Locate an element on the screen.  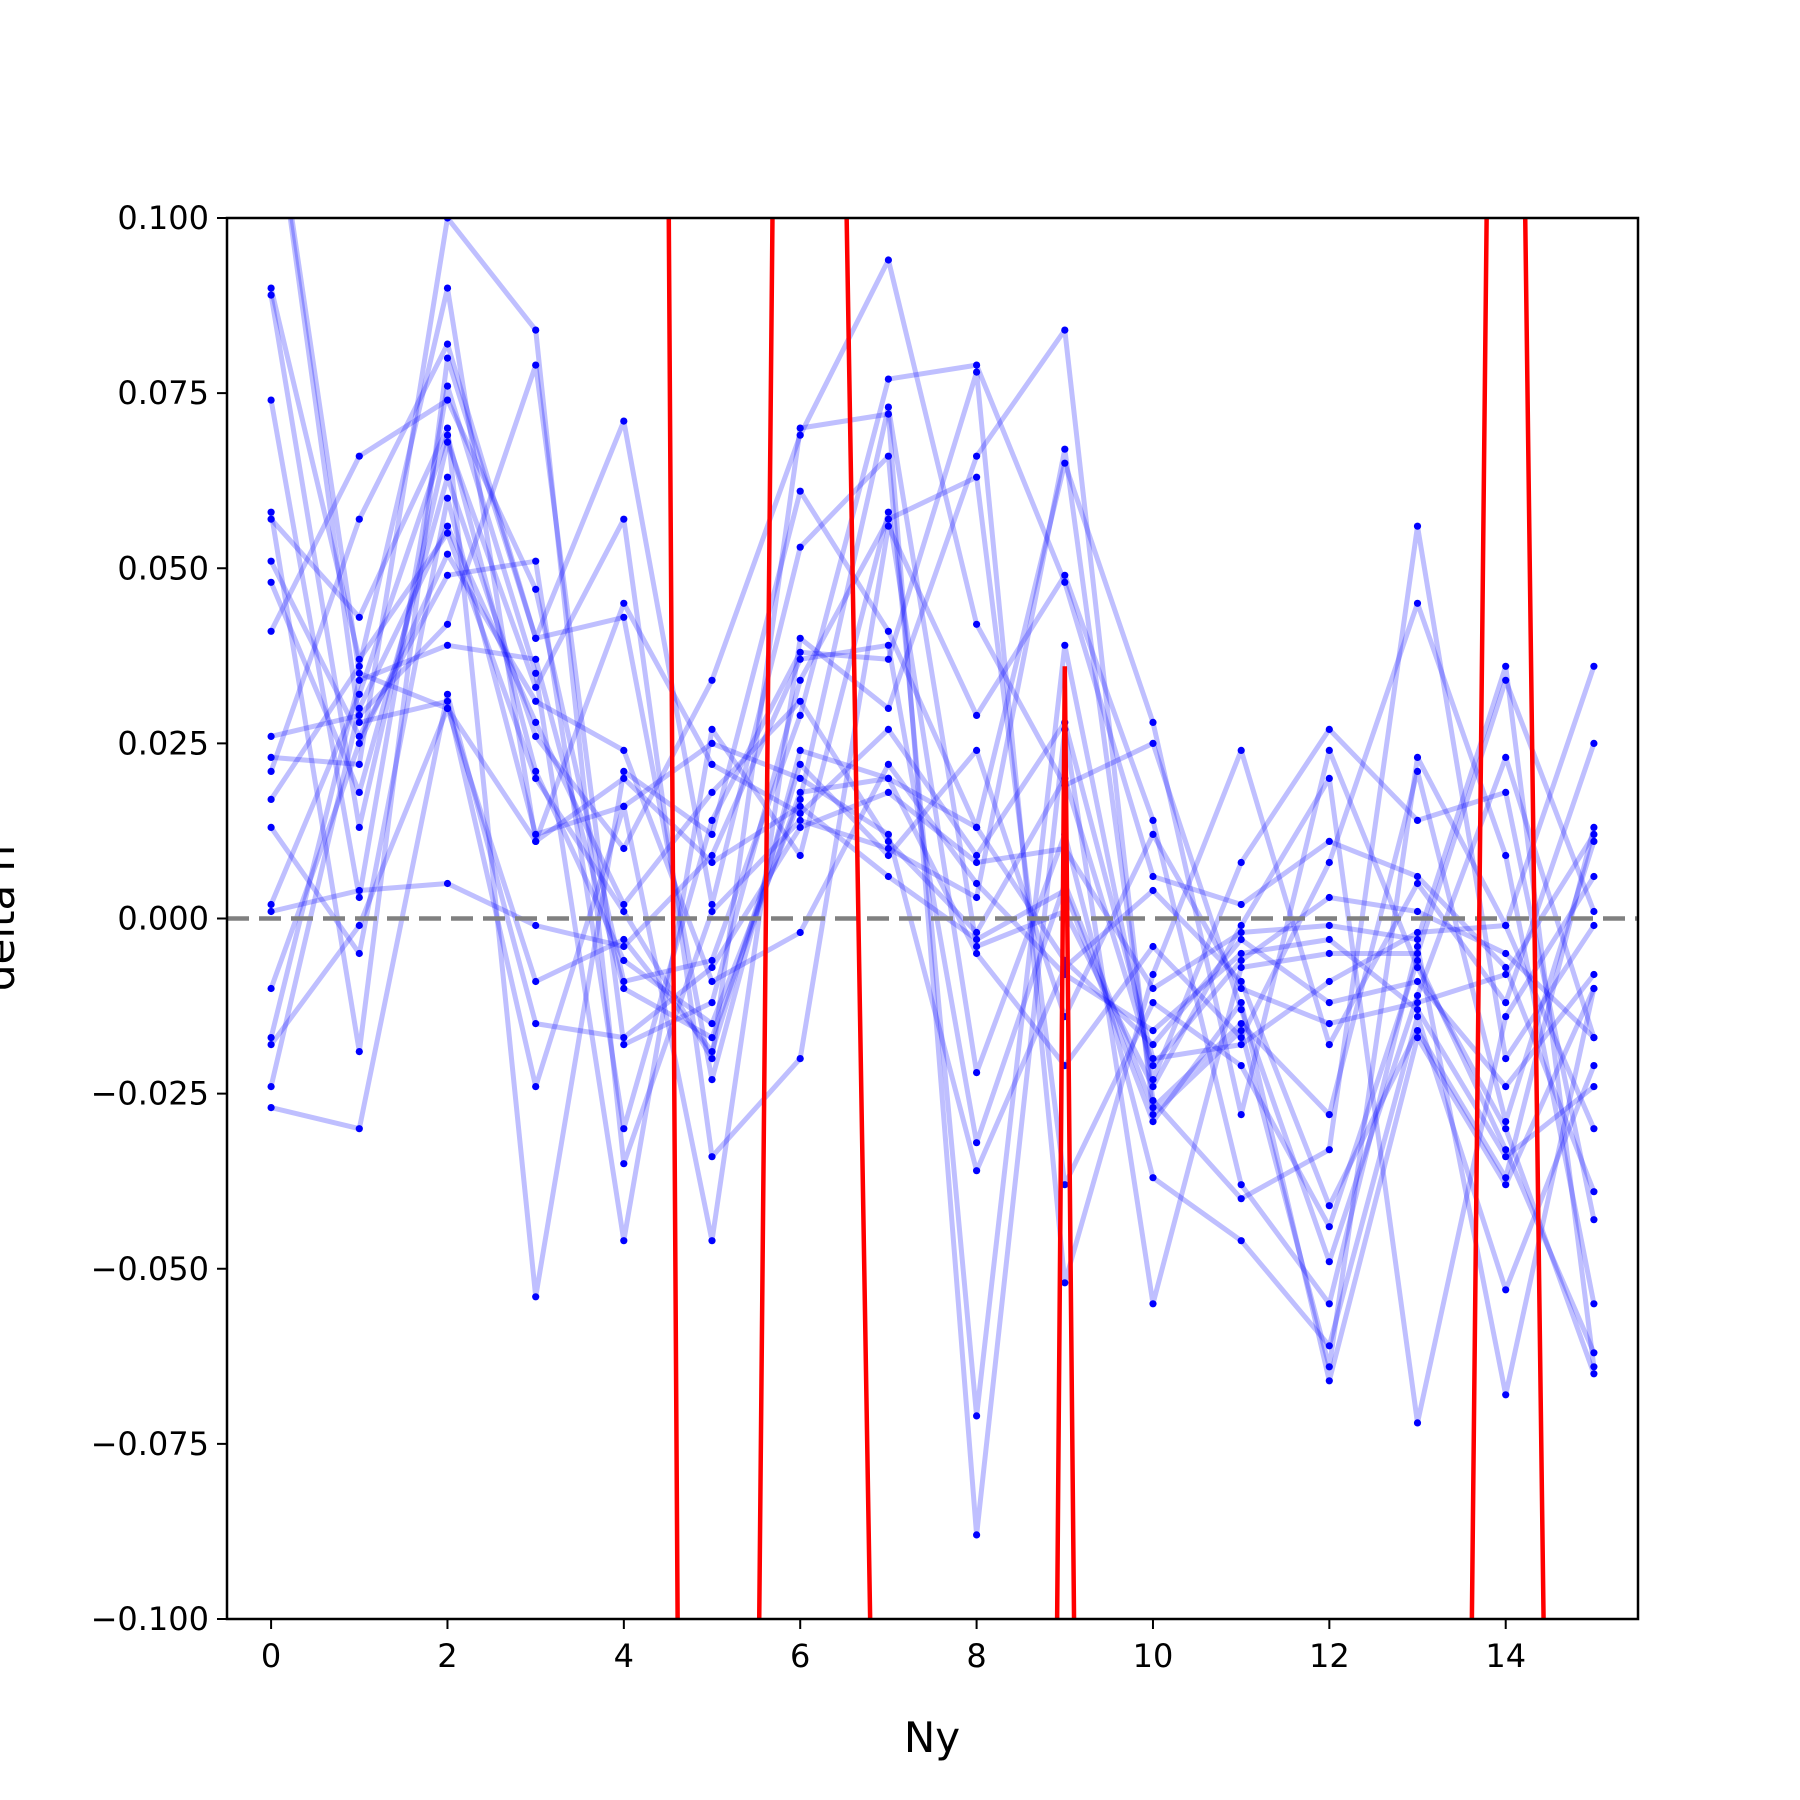
y-tick-label: 0.075 is located at coordinates (163, 393).